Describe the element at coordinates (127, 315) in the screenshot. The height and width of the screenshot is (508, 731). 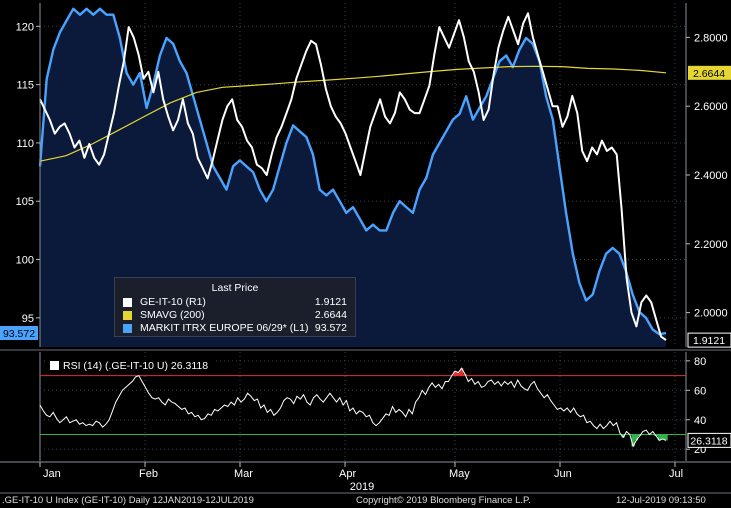
I see `legend-swatch-smavg` at that location.